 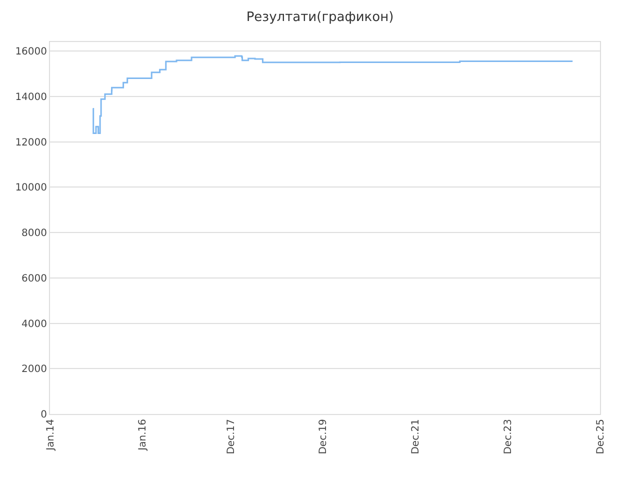 I want to click on y-tick-label: 16000, so click(x=31, y=52).